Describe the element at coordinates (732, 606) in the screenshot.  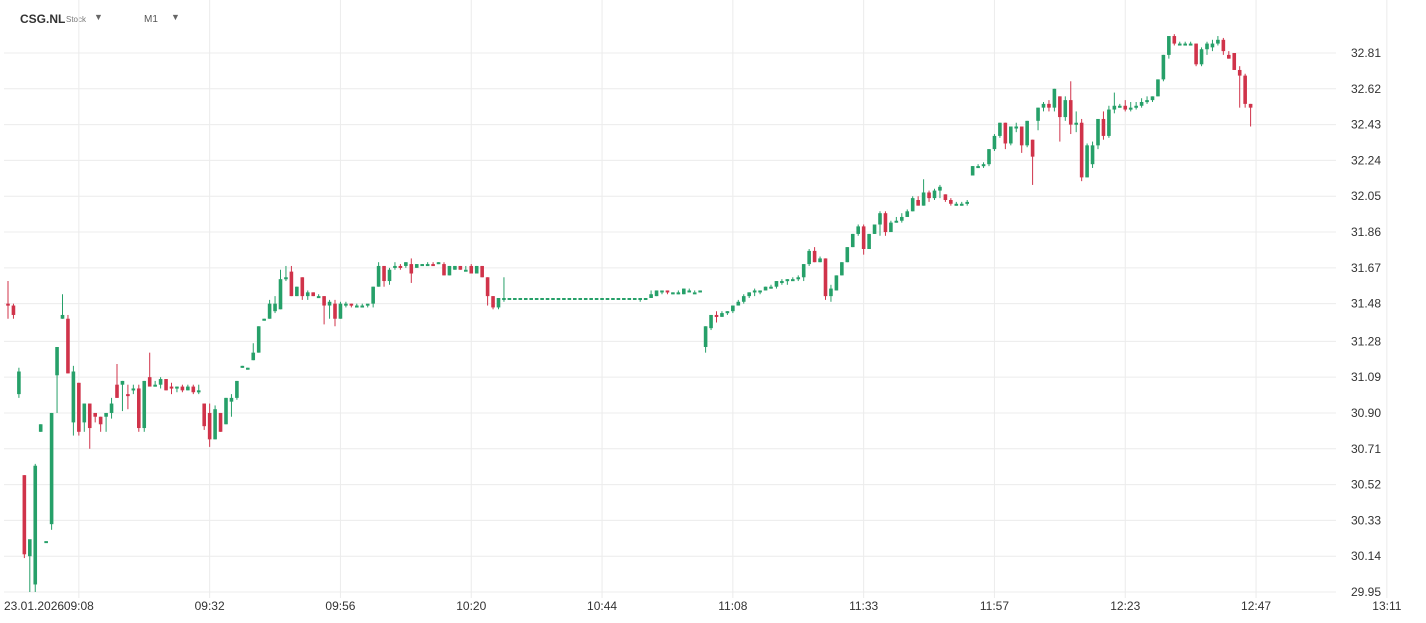
I see `x-tick-label: 11:08` at that location.